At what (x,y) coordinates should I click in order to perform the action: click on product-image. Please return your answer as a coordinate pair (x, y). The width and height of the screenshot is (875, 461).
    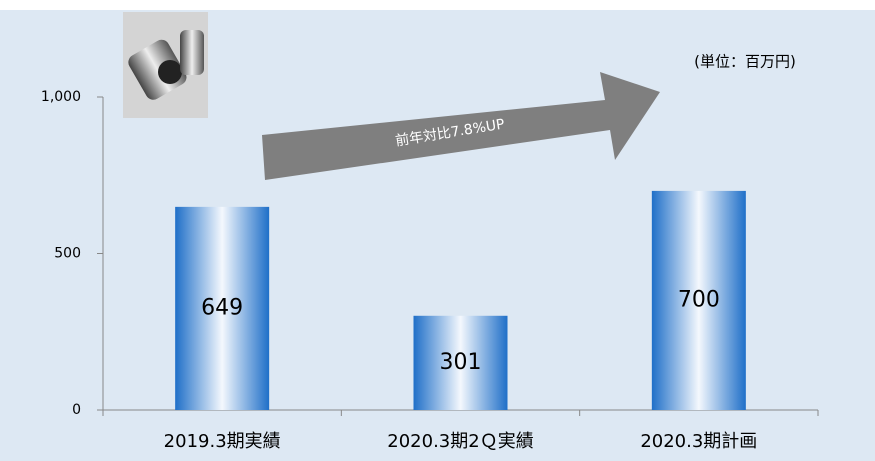
    Looking at the image, I should click on (165, 65).